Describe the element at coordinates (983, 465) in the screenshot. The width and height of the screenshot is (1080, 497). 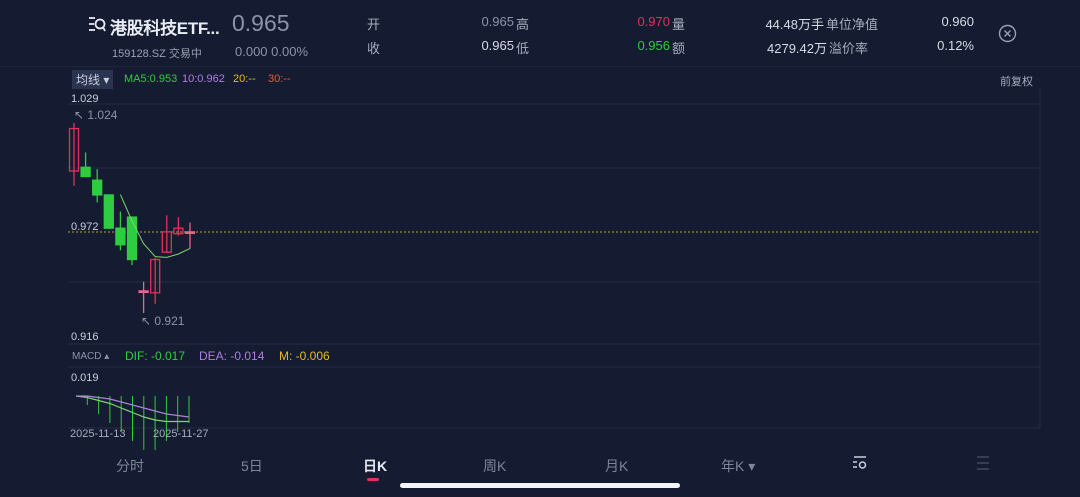
I see `list-icon` at that location.